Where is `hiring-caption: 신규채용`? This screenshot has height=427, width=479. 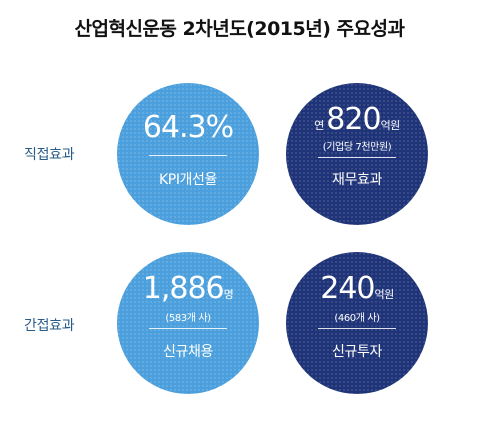
hiring-caption: 신규채용 is located at coordinates (188, 352).